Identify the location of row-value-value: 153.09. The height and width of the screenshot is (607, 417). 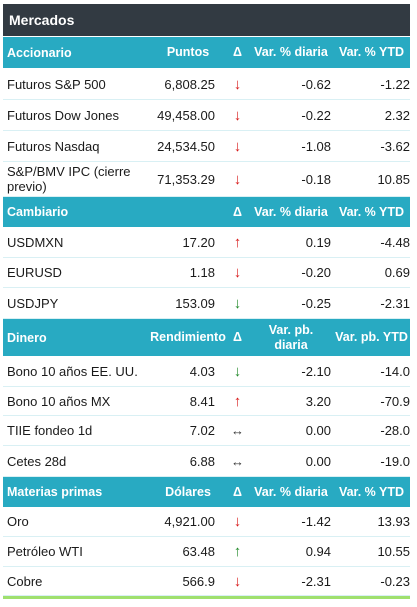
(195, 303).